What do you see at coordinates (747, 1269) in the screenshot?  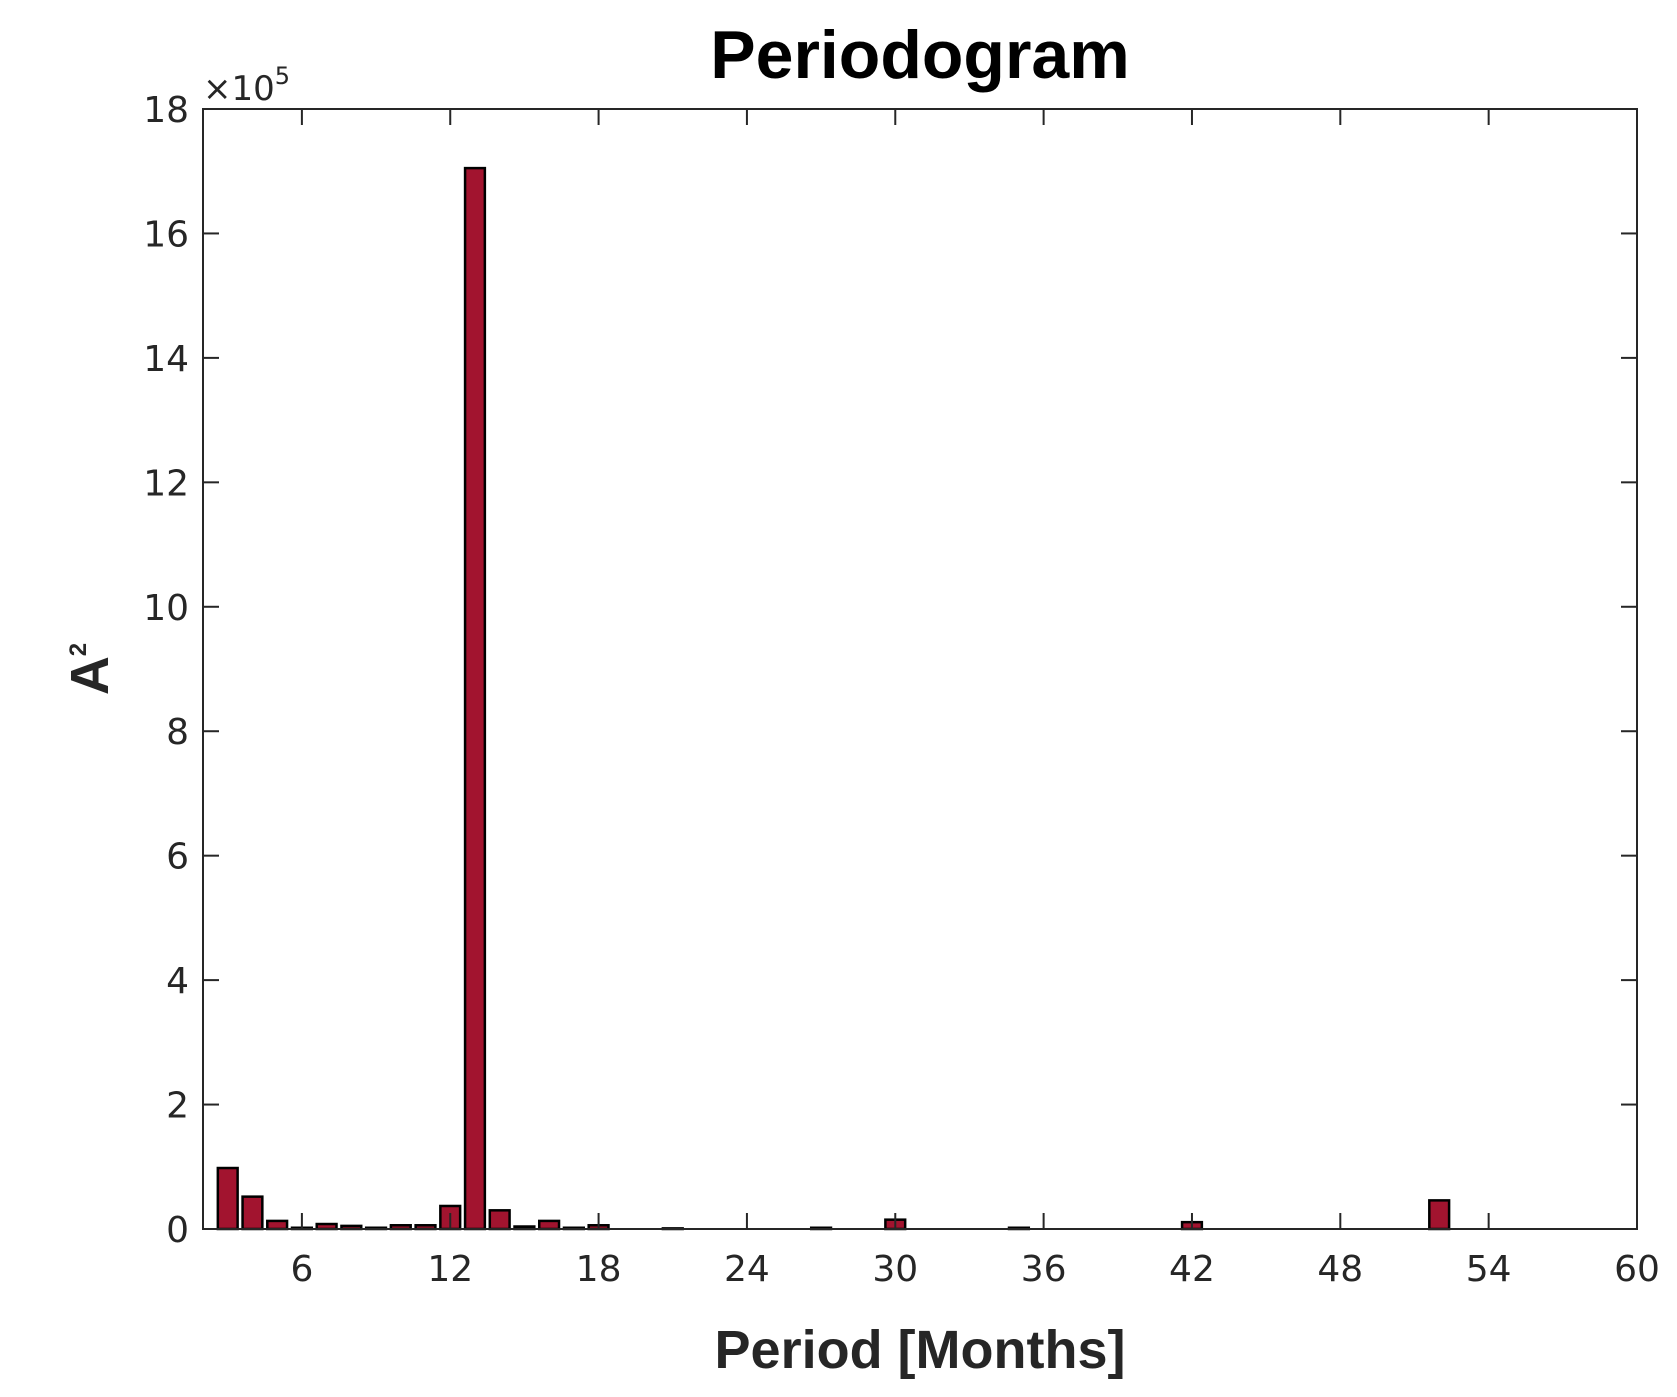 I see `x-tick-label-3: 24` at bounding box center [747, 1269].